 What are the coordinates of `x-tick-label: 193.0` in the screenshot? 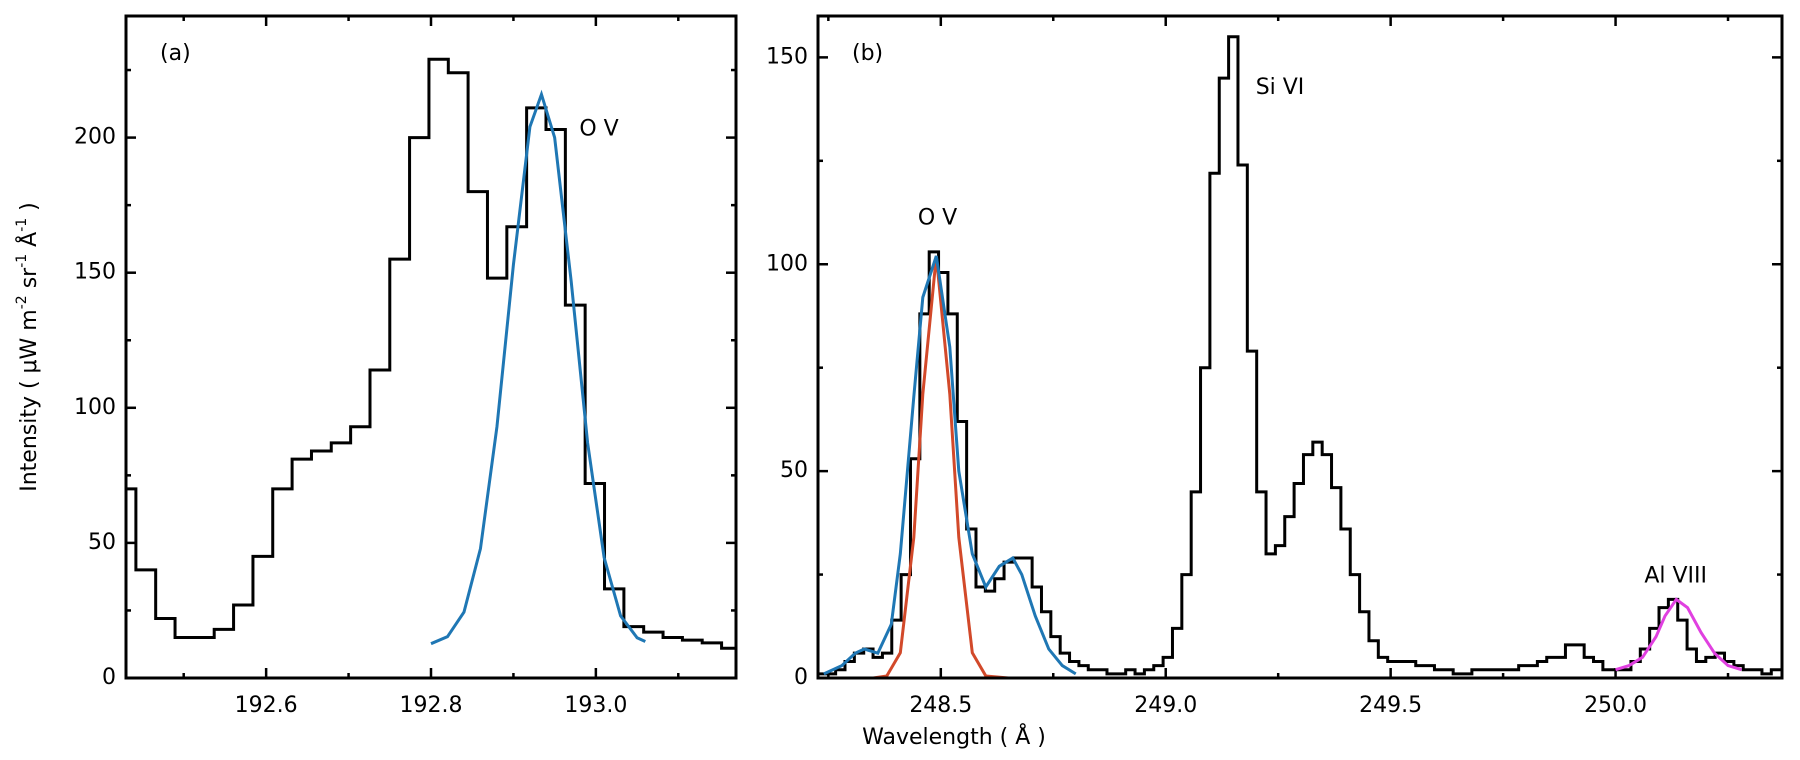 It's located at (595, 705).